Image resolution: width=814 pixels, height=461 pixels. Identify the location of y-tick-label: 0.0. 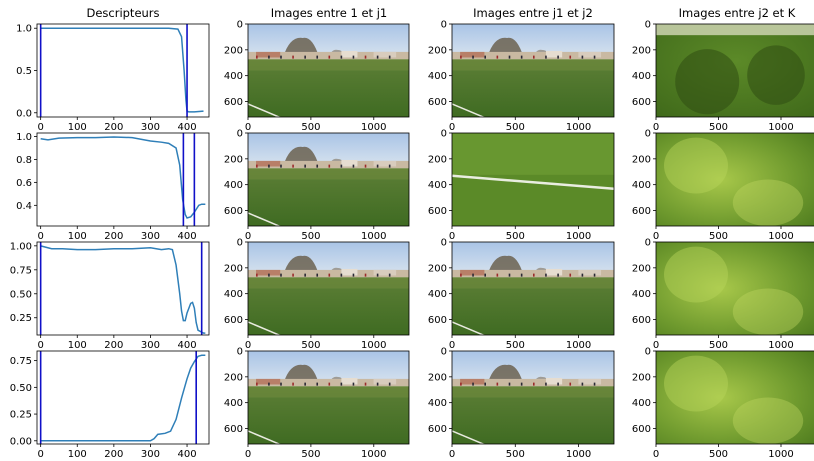
(24, 113).